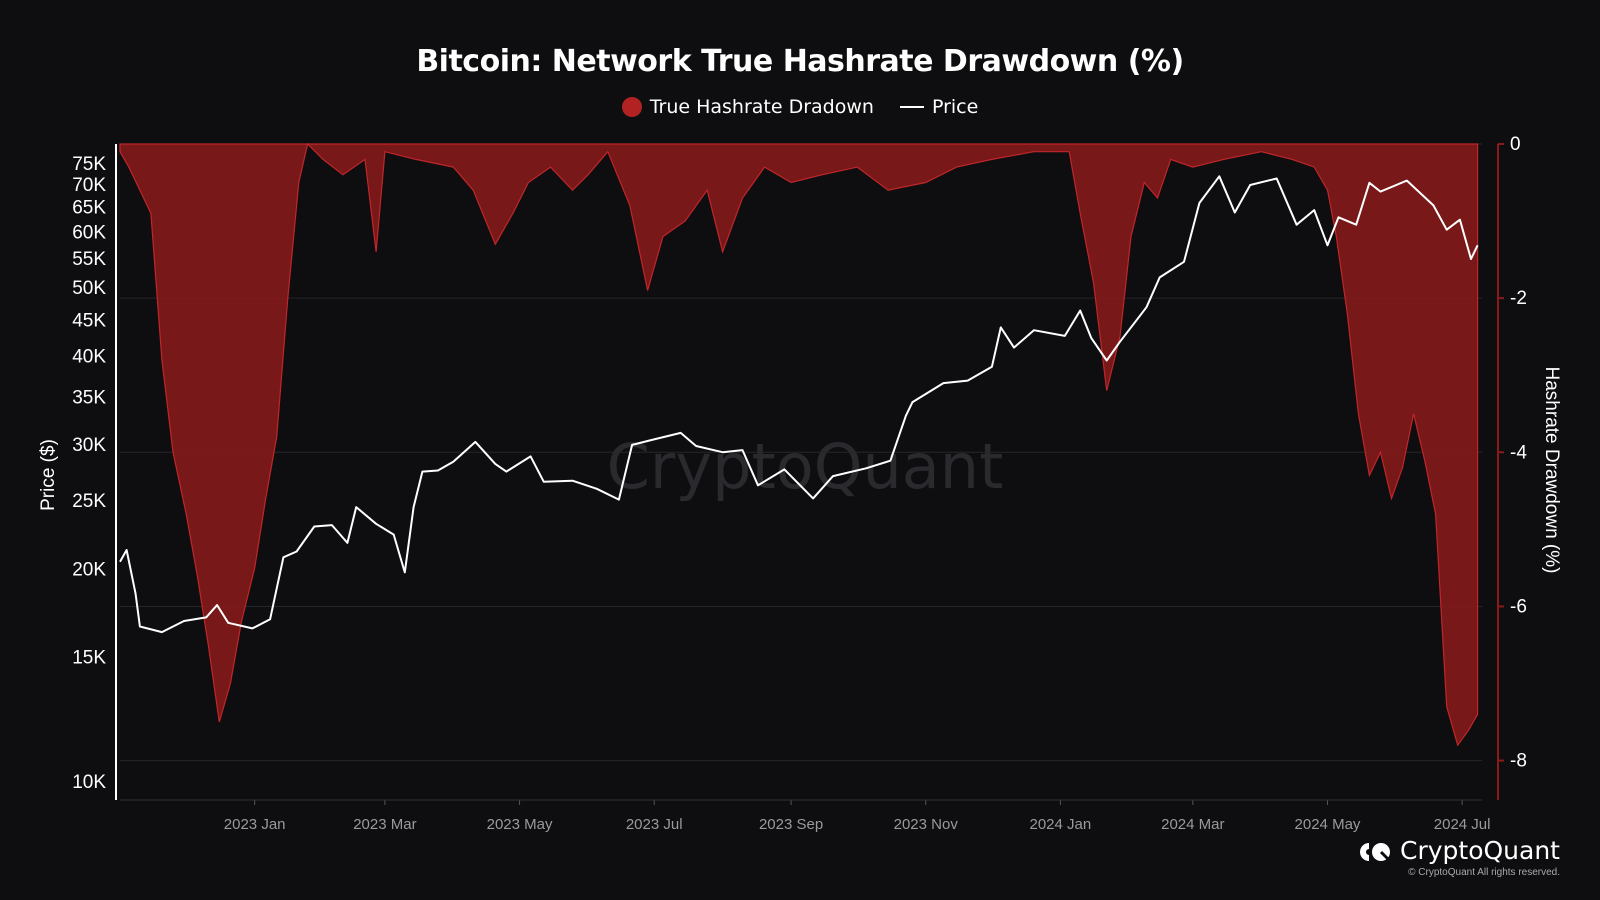 The width and height of the screenshot is (1600, 900). What do you see at coordinates (89, 232) in the screenshot?
I see `left-tick-label: 60K` at bounding box center [89, 232].